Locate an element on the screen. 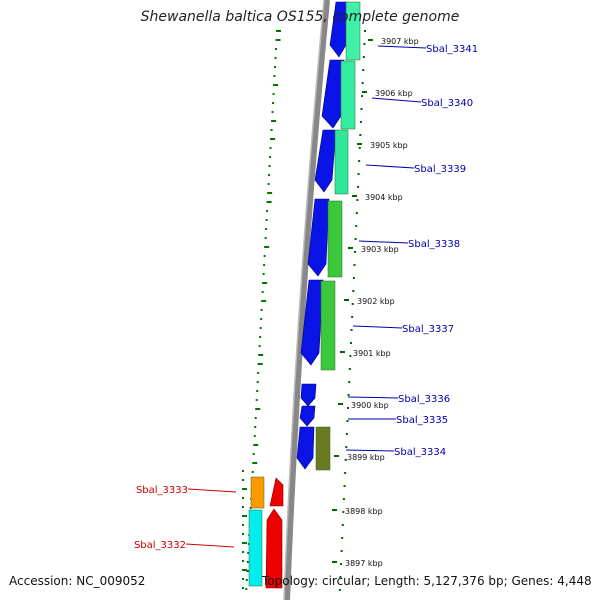 This screenshot has height=600, width=600. kbp-tick-label: 3904 kbp is located at coordinates (384, 197).